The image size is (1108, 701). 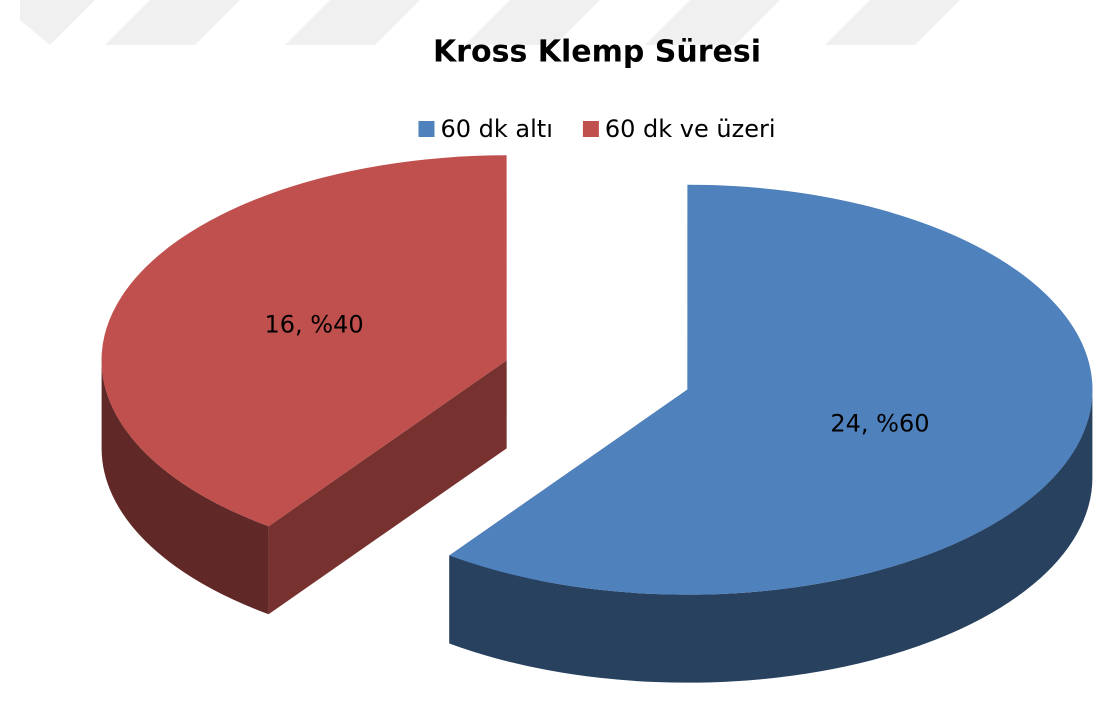 I want to click on slice-wall, so click(x=185, y=487).